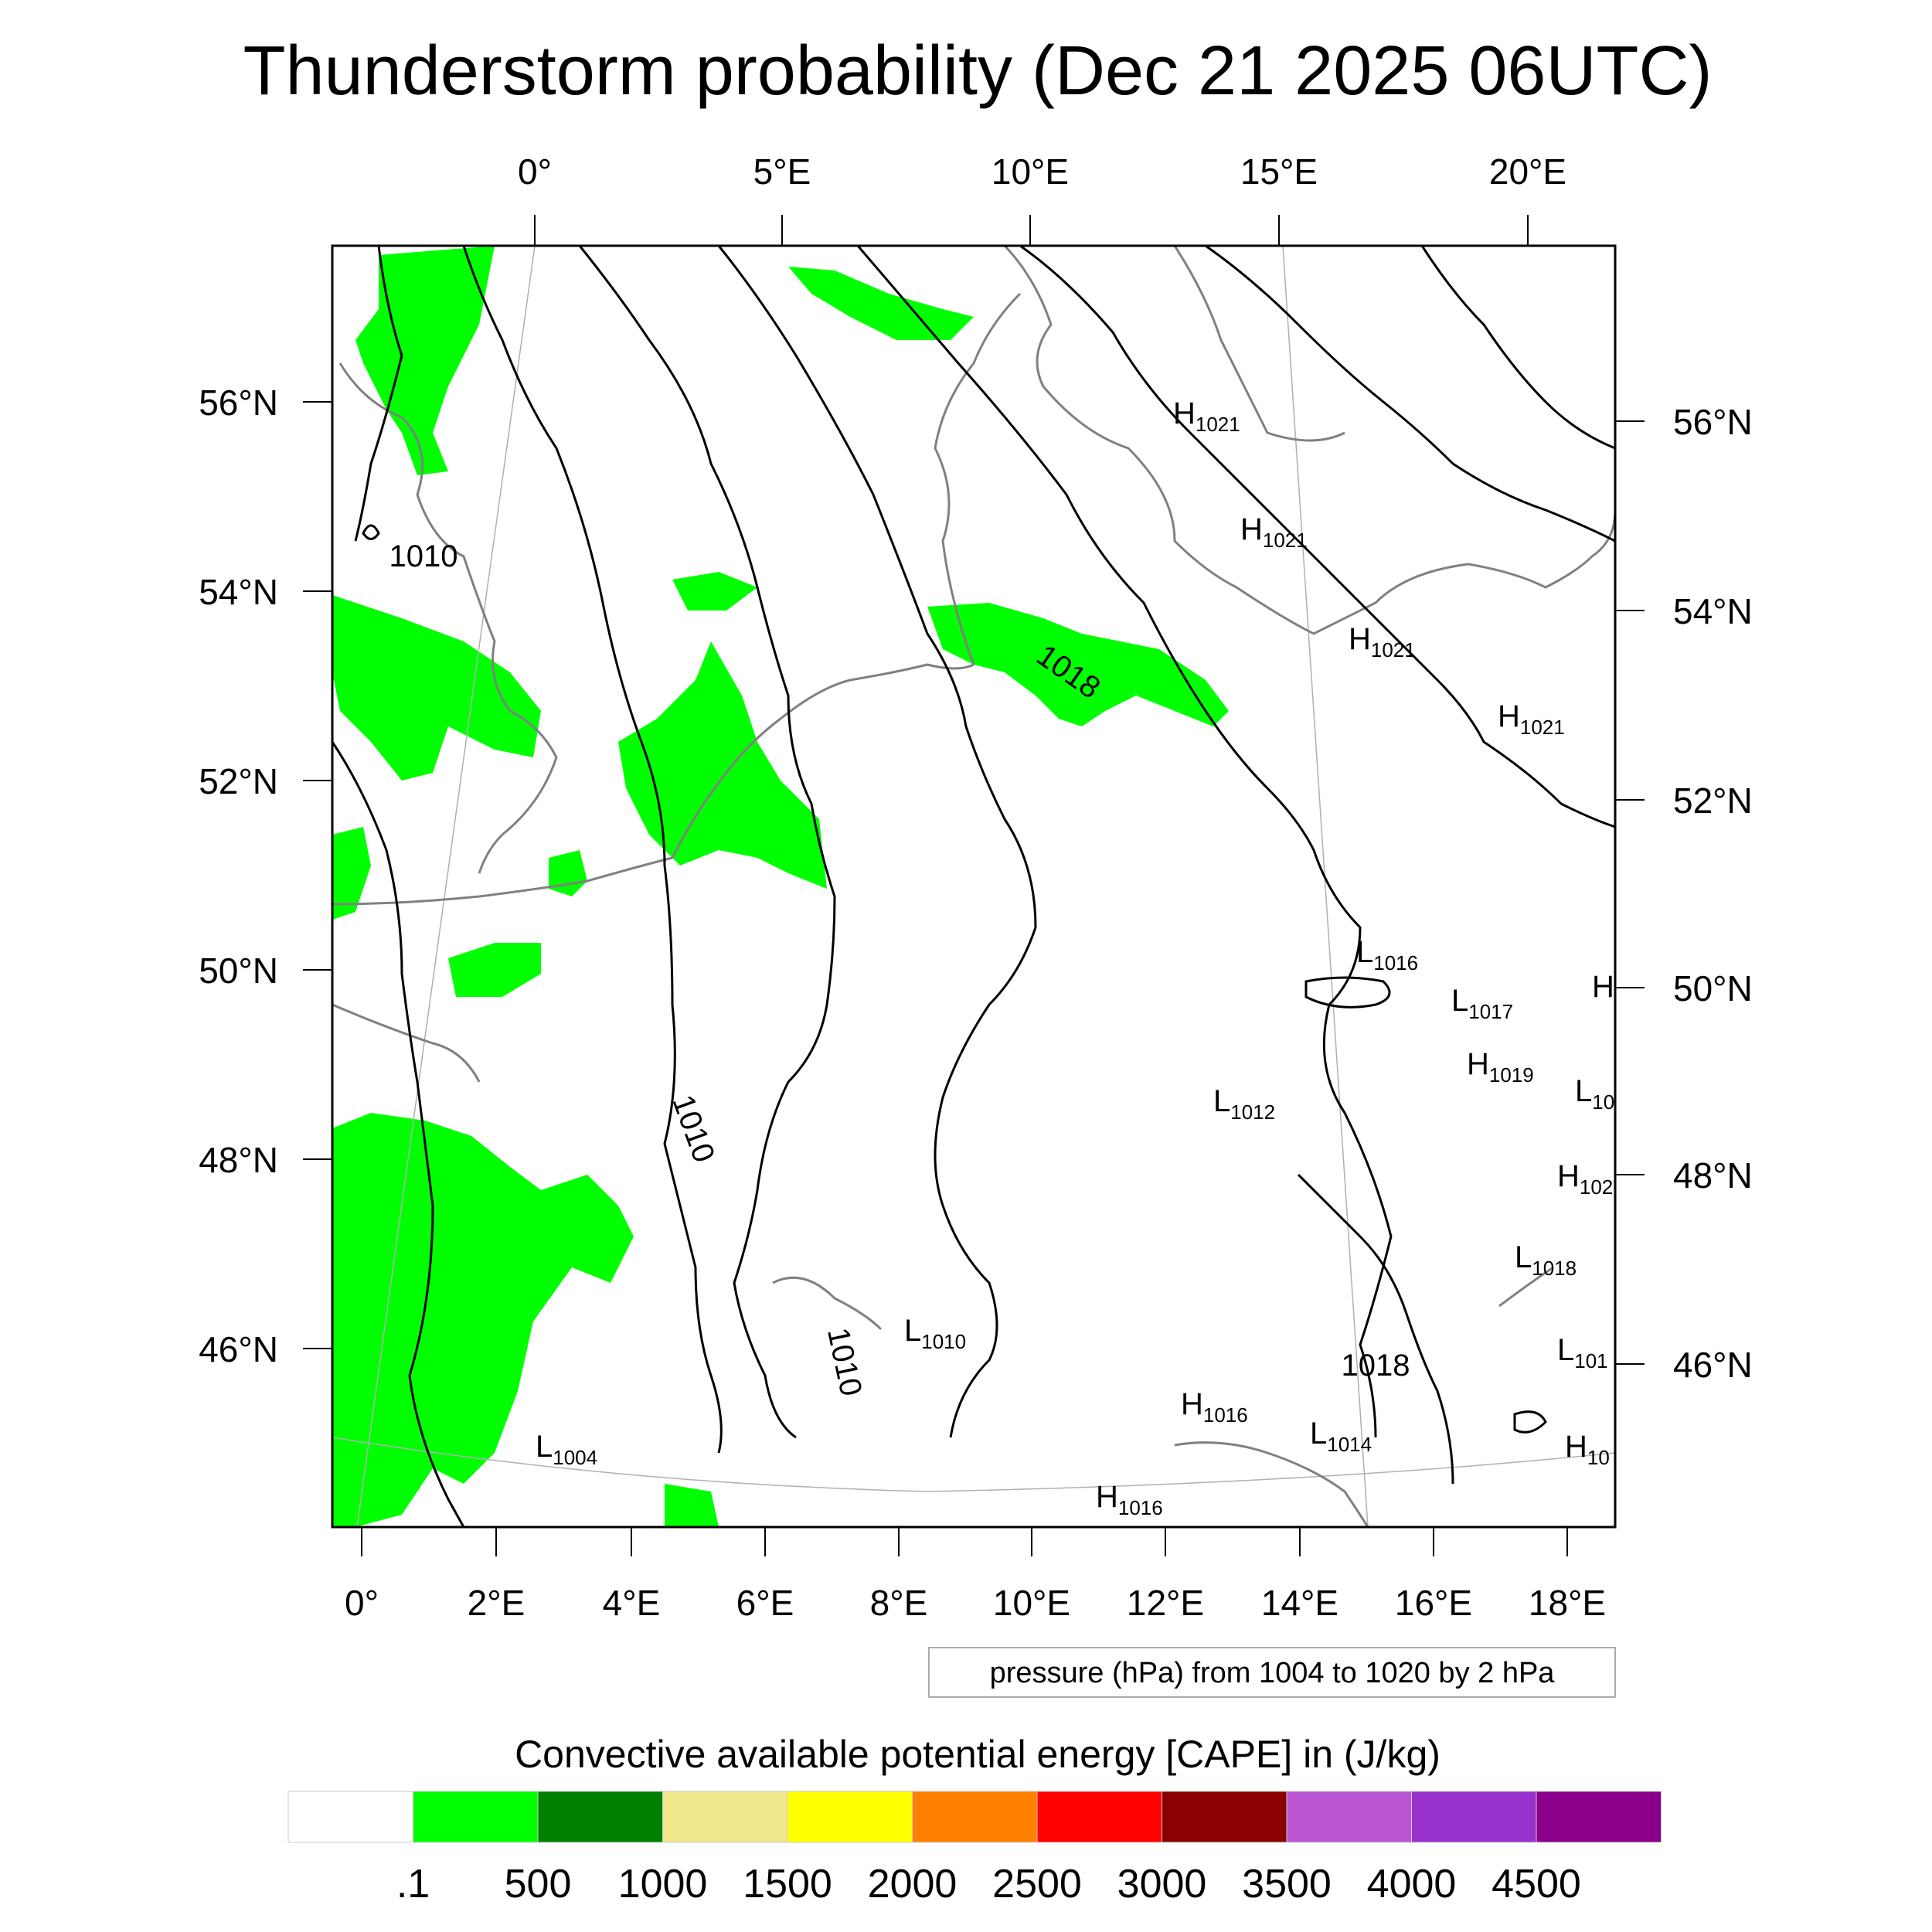 This screenshot has height=1932, width=1932. Describe the element at coordinates (723, 765) in the screenshot. I see `cape-area-benelux` at that location.